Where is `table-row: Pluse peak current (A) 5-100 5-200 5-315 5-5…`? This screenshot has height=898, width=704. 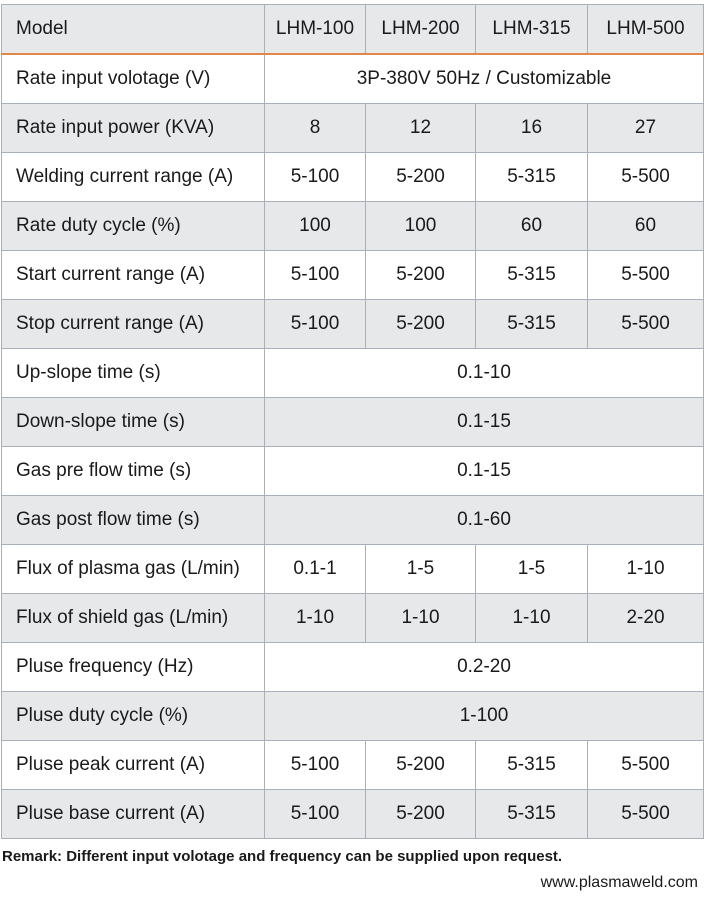 table-row: Pluse peak current (A) 5-100 5-200 5-315 5-5… is located at coordinates (352, 765).